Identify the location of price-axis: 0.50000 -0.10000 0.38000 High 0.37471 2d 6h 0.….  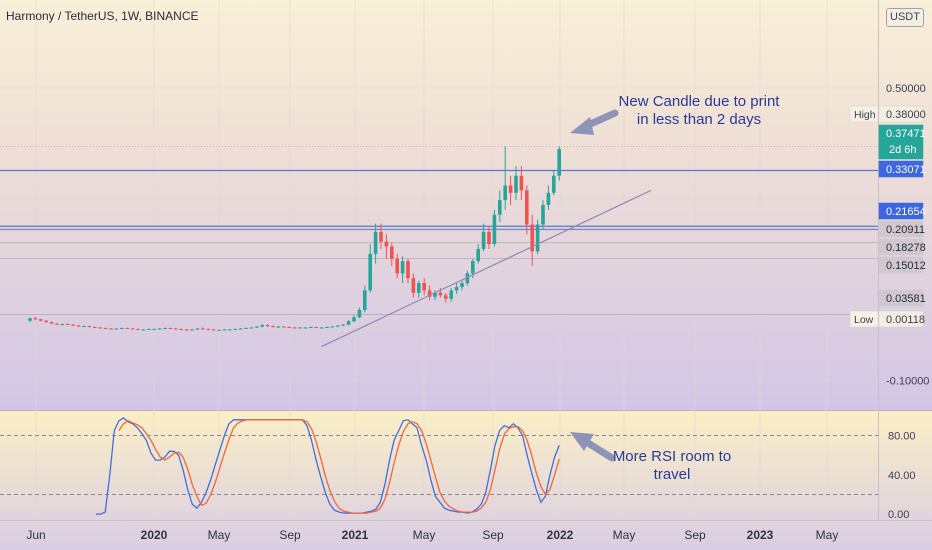
(889, 302).